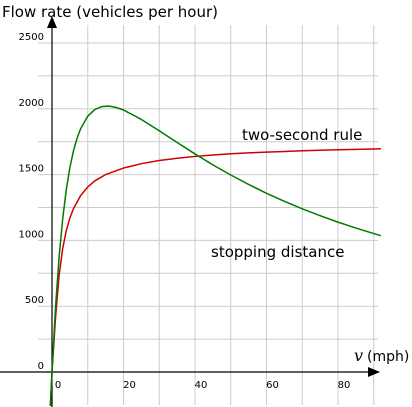  I want to click on x-tick-label: 60, so click(272, 385).